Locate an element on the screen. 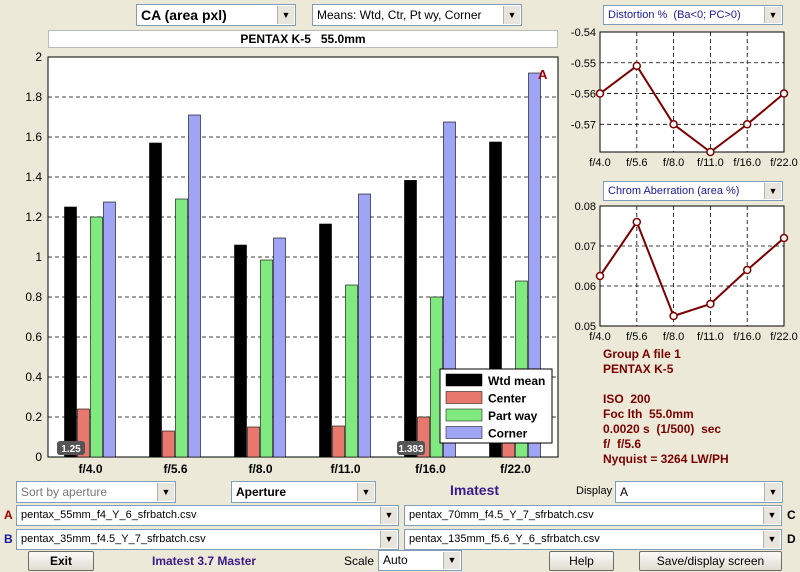 The height and width of the screenshot is (572, 800). distortion-title-select: Distortion % (Ba<0; PC>0) ▼ is located at coordinates (693, 15).